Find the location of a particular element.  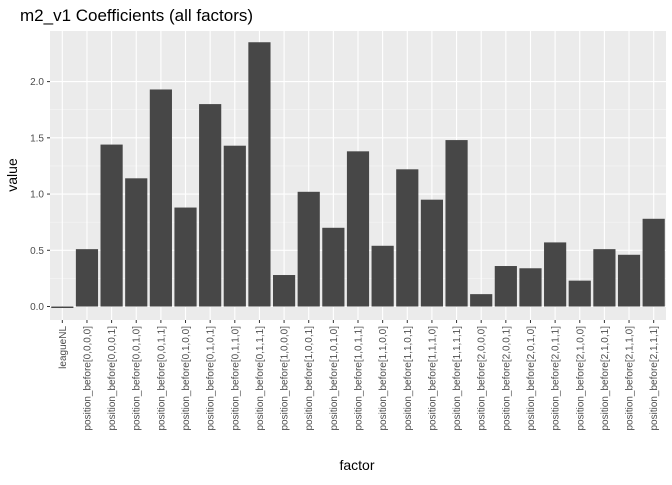

x-tick-label: position_before[1,0,0,1] is located at coordinates (309, 378).